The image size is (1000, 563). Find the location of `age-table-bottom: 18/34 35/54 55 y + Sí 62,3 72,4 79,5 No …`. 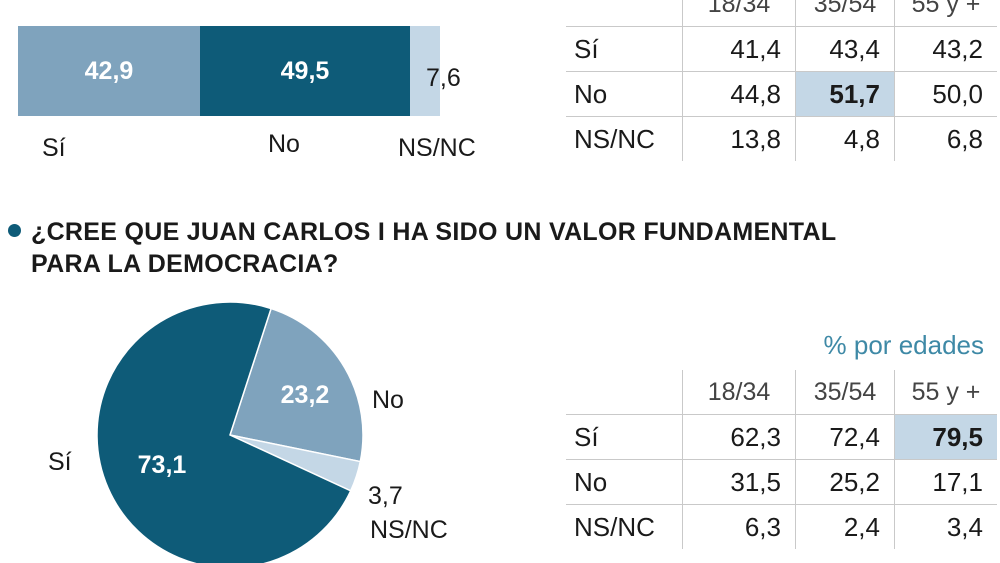

age-table-bottom: 18/34 35/54 55 y + Sí 62,3 72,4 79,5 No … is located at coordinates (781, 459).